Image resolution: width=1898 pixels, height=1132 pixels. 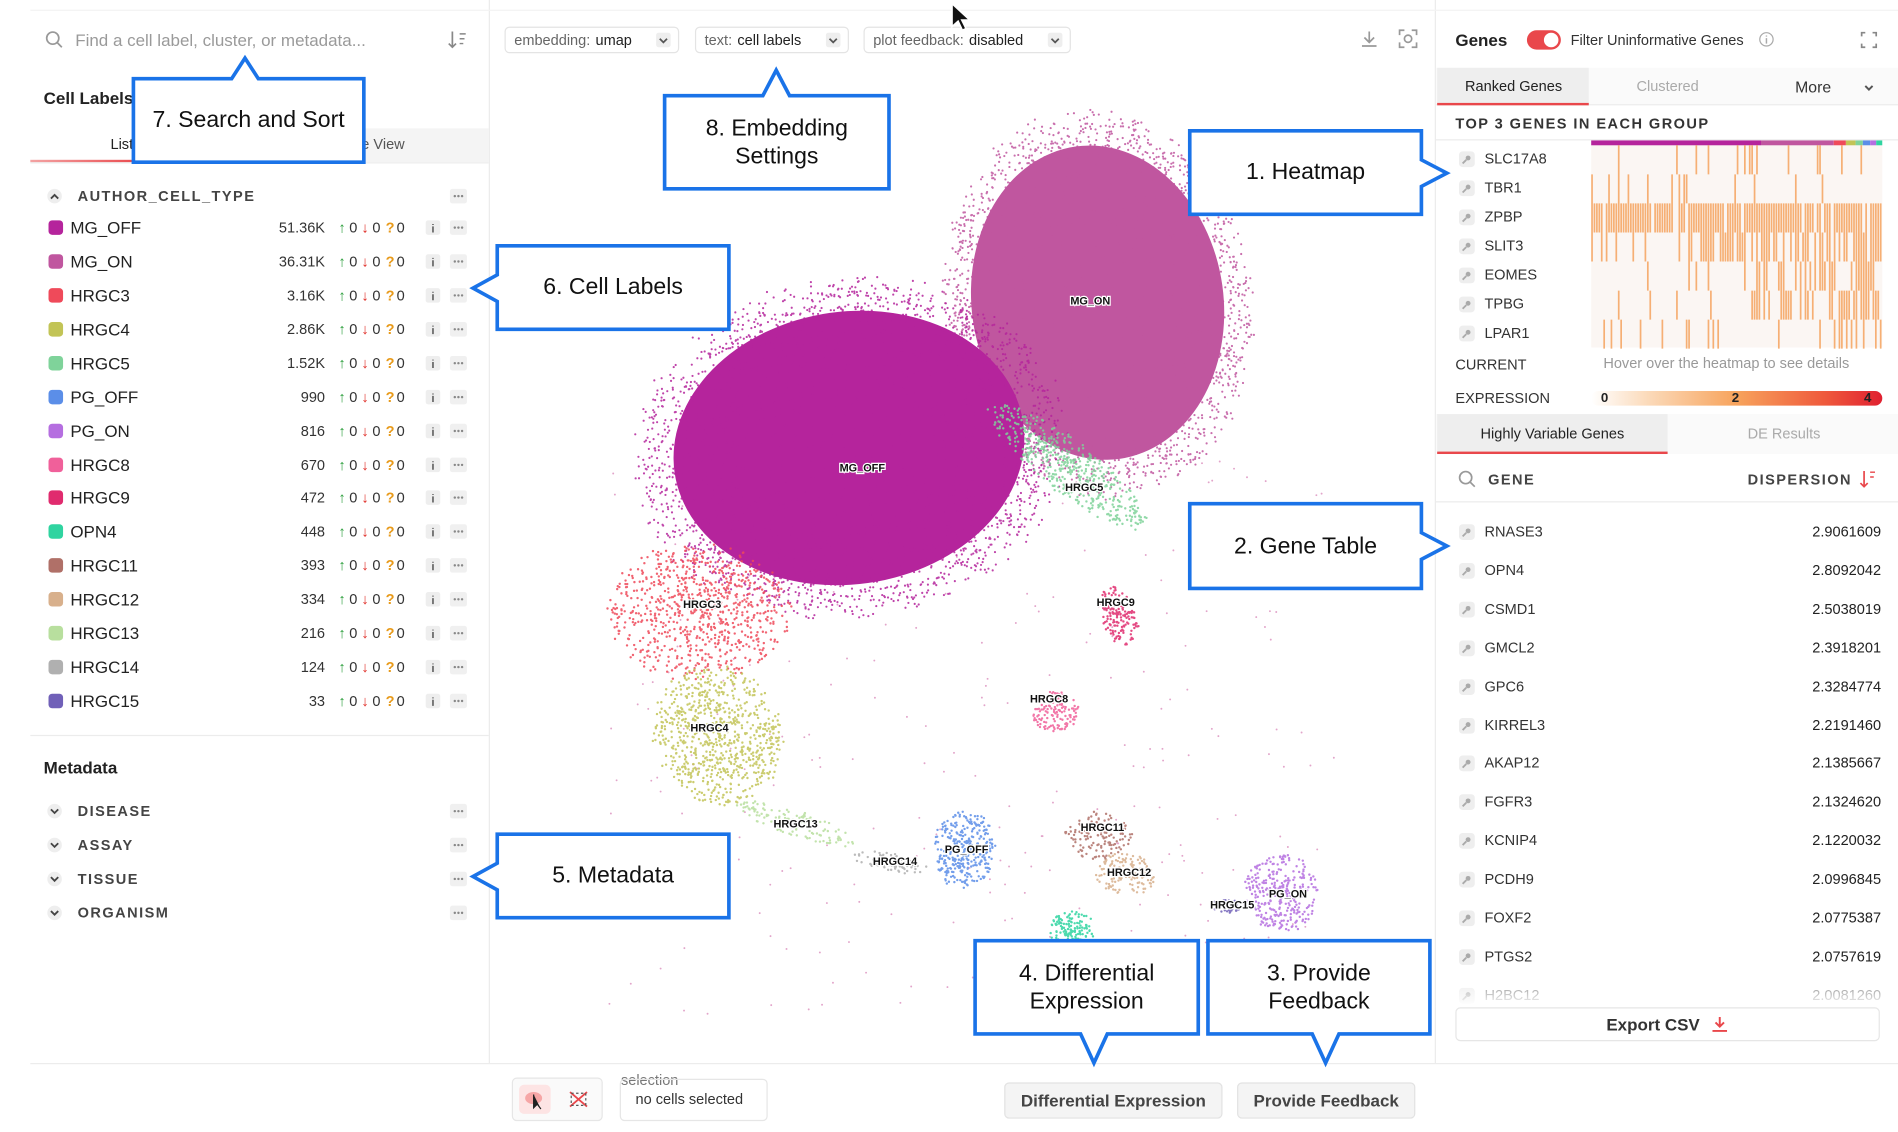 What do you see at coordinates (54, 196) in the screenshot?
I see `category-chevron` at bounding box center [54, 196].